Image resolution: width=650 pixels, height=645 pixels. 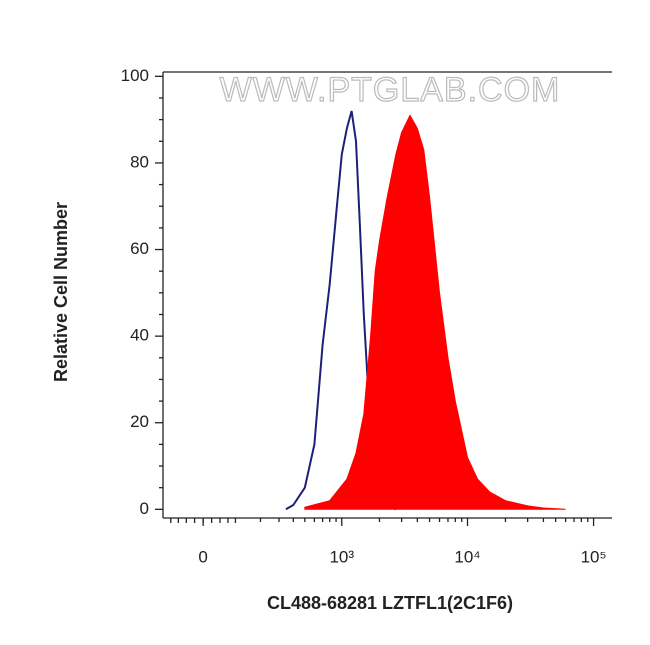 I want to click on x-tick-label: 0, so click(x=202, y=556).